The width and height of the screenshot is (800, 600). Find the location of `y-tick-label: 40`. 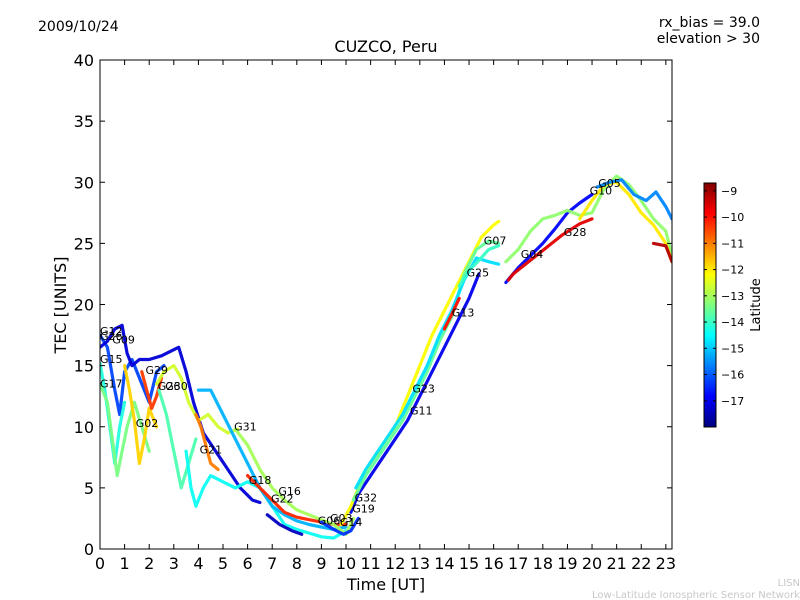

y-tick-label: 40 is located at coordinates (84, 60).